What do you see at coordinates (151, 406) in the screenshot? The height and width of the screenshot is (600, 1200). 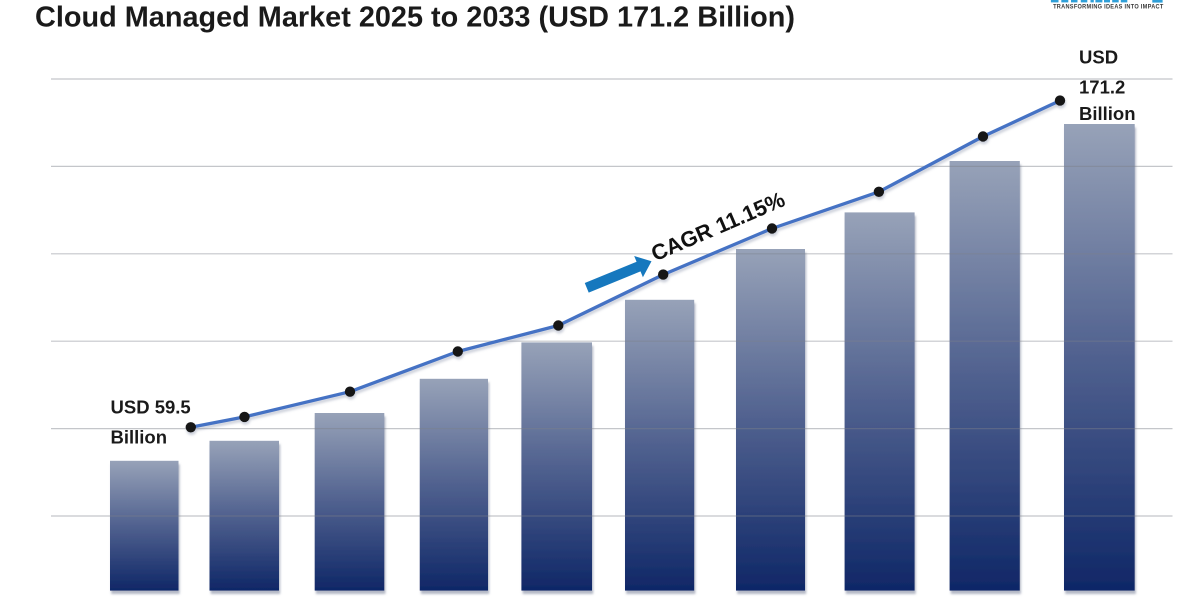 I see `svg-text: USD 59.5` at bounding box center [151, 406].